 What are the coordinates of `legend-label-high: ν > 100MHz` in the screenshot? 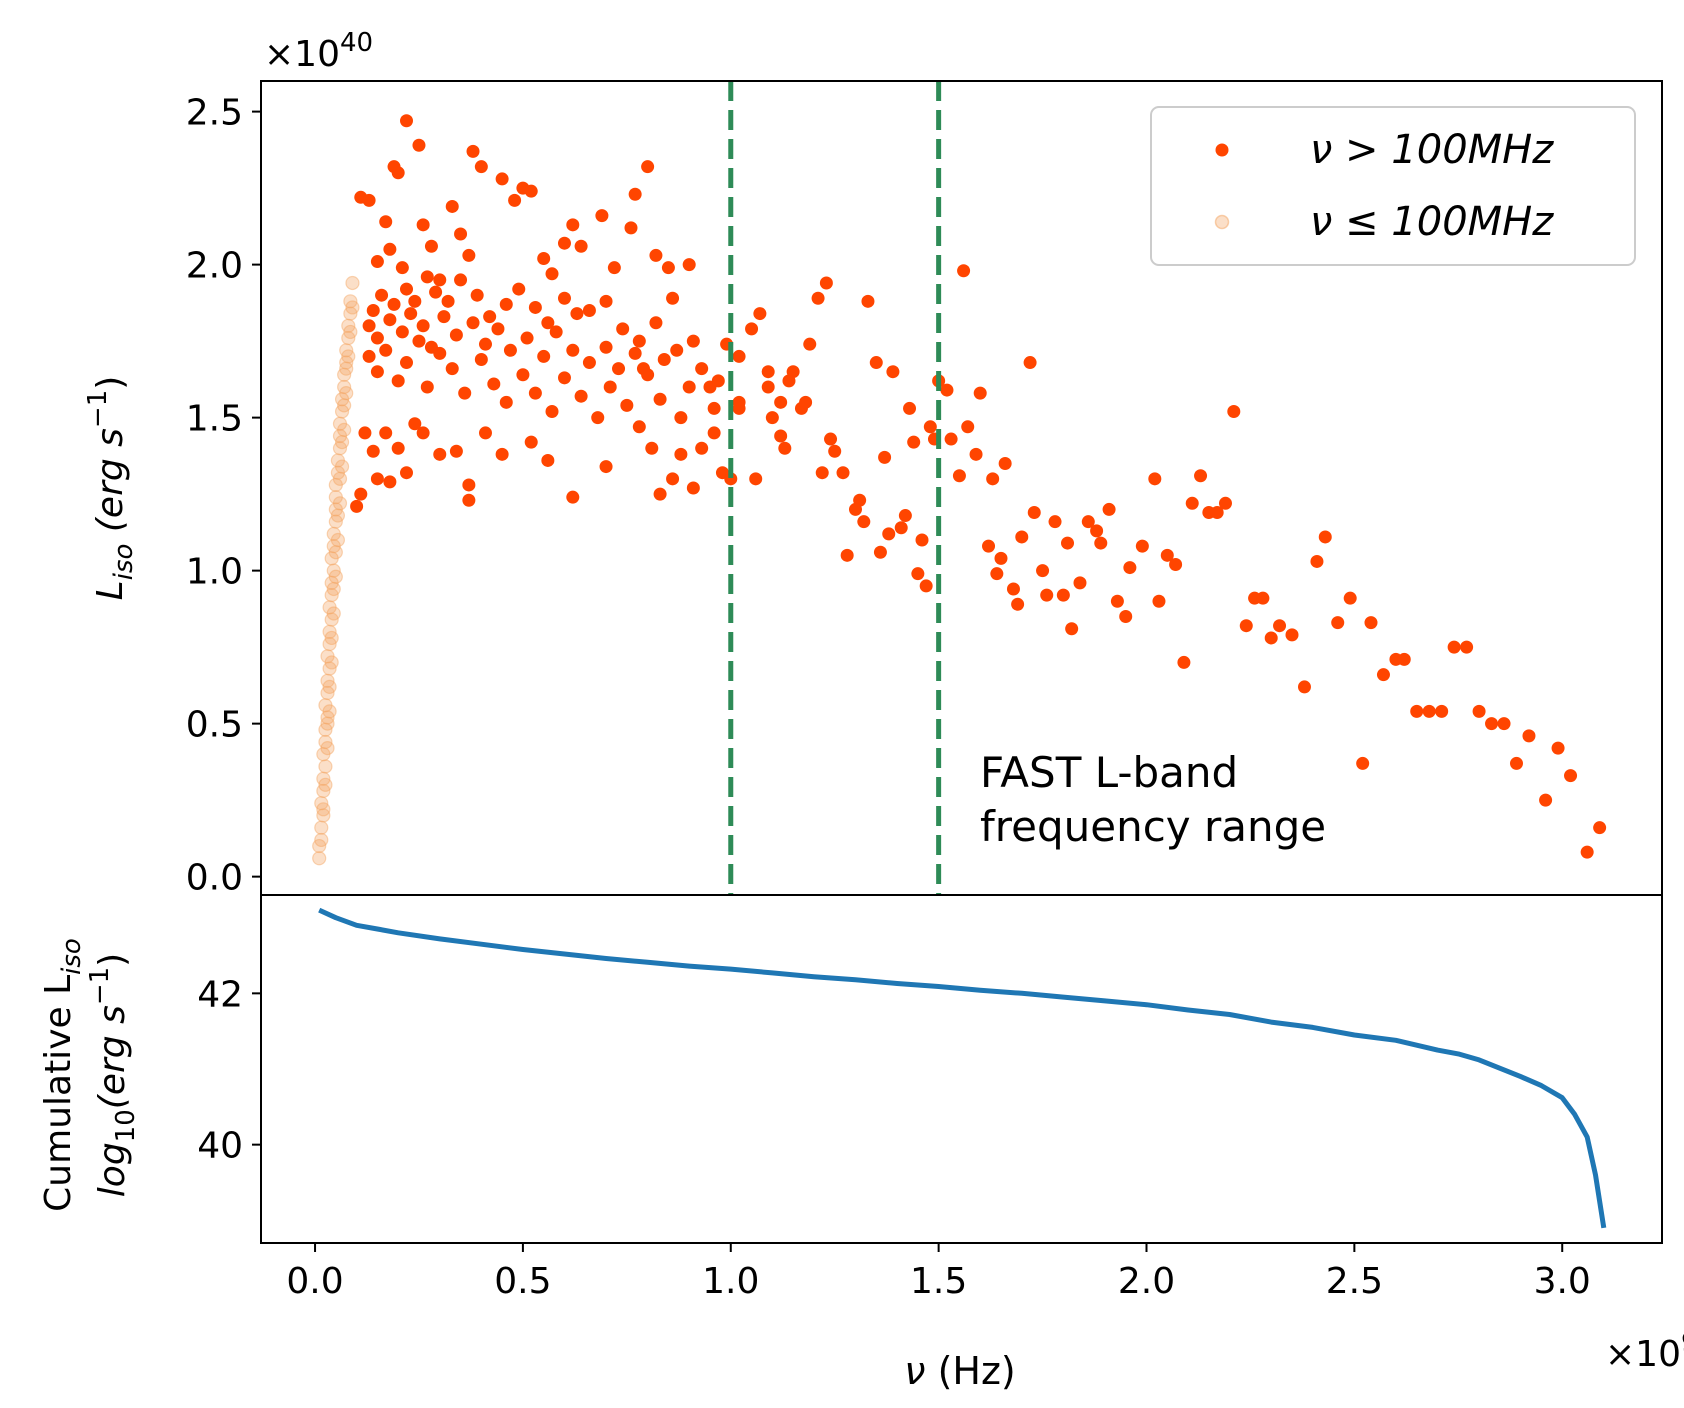 It's located at (1432, 150).